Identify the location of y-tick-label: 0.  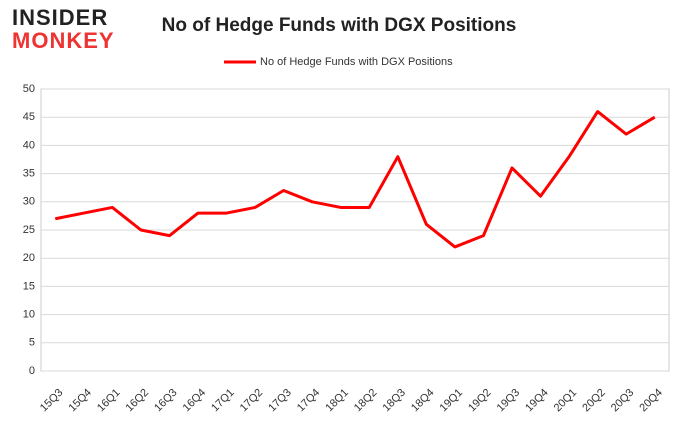
(32, 371).